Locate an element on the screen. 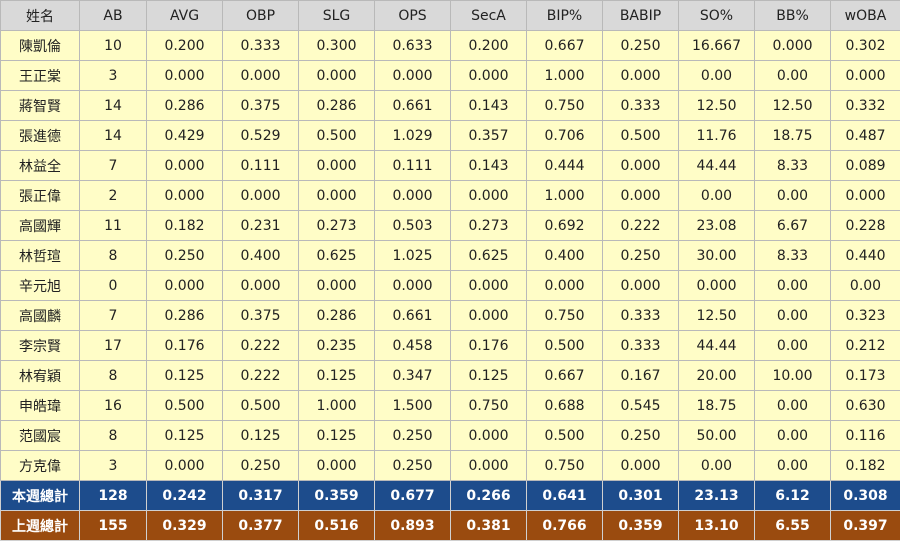  stat-cell: 20.00 is located at coordinates (717, 376).